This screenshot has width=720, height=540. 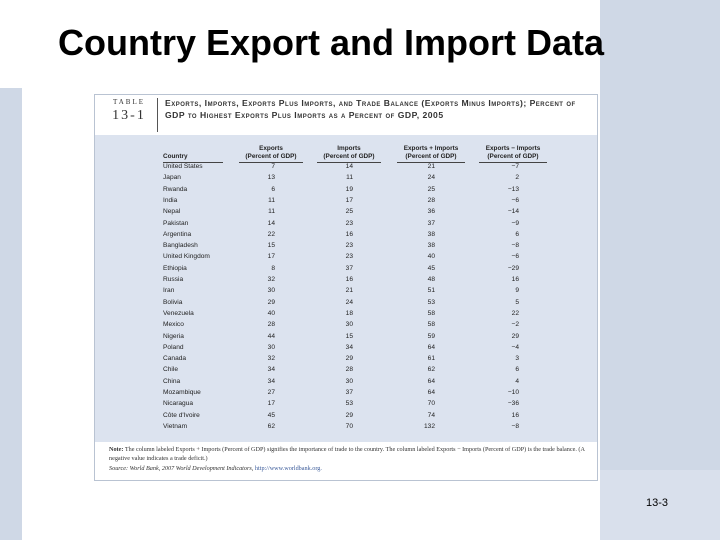 What do you see at coordinates (175, 359) in the screenshot?
I see `cell-country: Canada` at bounding box center [175, 359].